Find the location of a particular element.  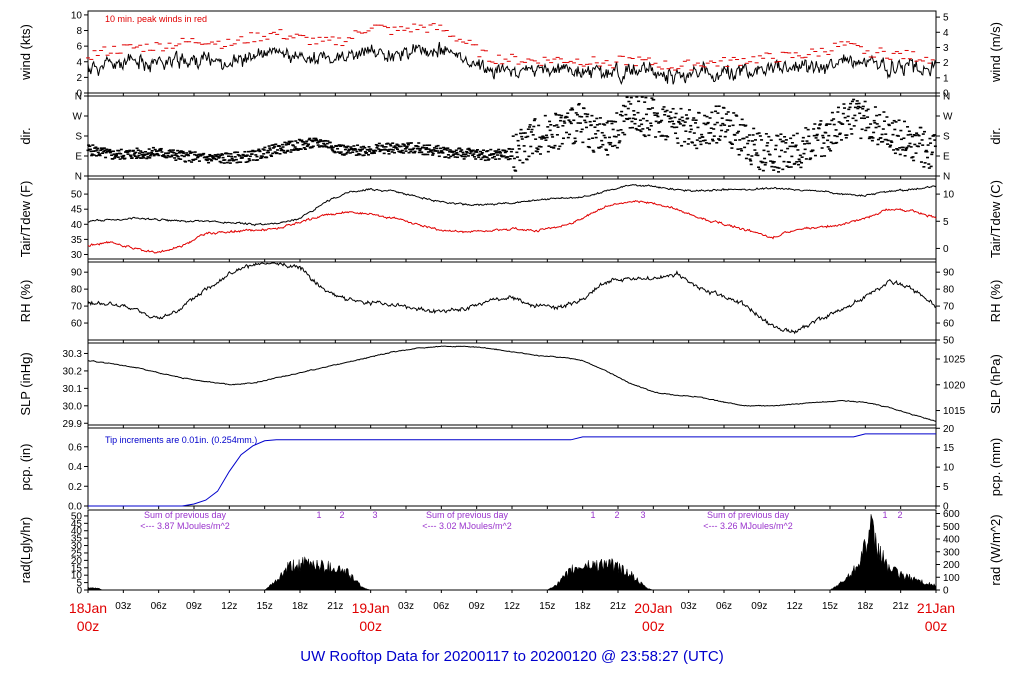

ytick-label-right-slp: 1025 is located at coordinates (954, 360).